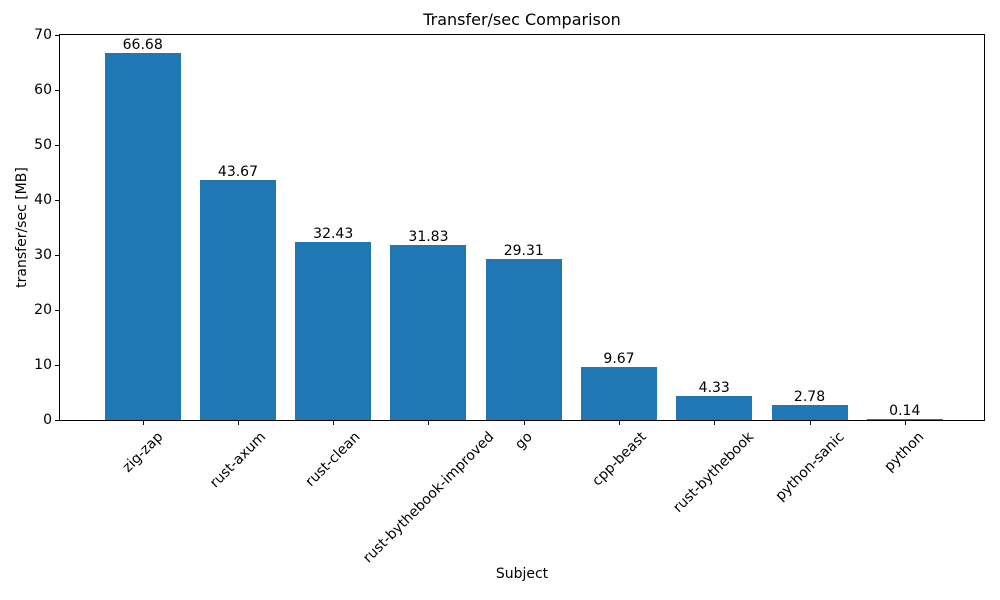  I want to click on bar-value-label: 43.67, so click(237, 172).